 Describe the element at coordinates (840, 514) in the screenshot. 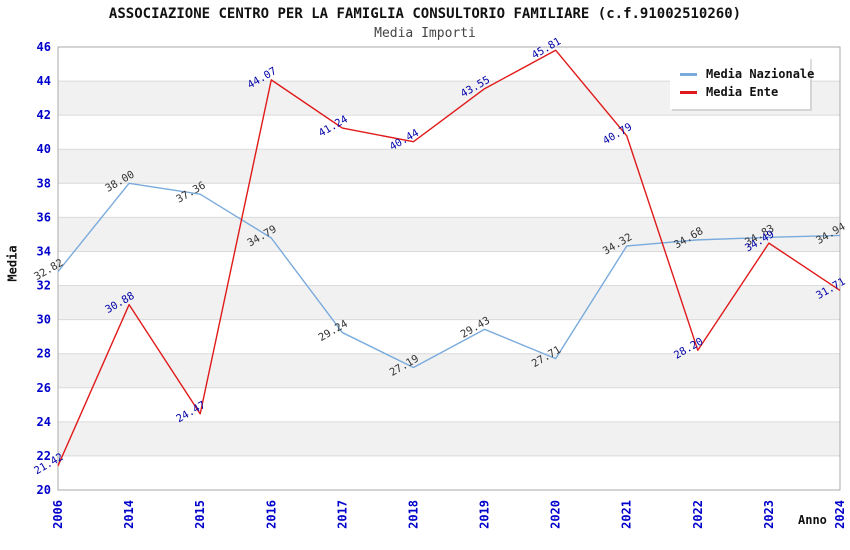

I see `x-tick-label: 2024` at that location.